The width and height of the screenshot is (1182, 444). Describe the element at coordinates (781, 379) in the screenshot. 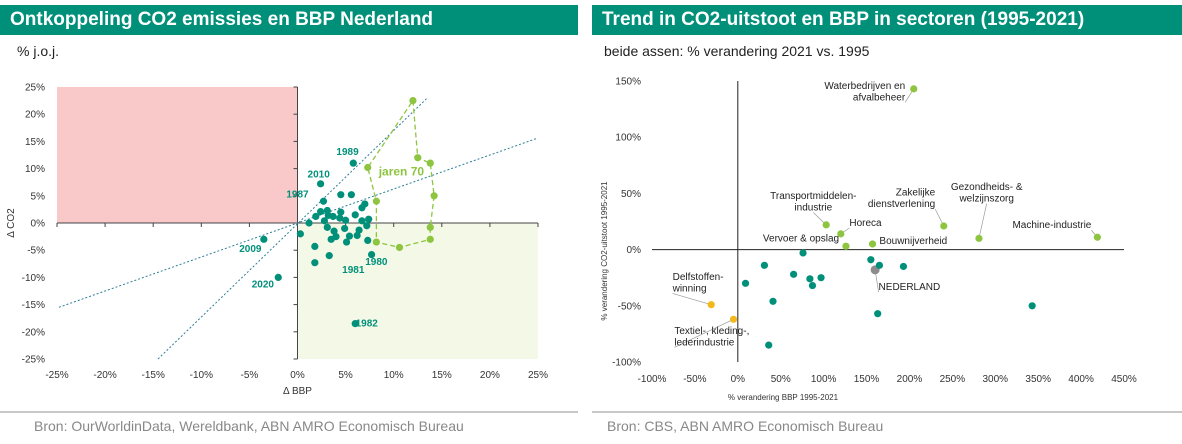

I see `x-tick-label: 50%` at that location.